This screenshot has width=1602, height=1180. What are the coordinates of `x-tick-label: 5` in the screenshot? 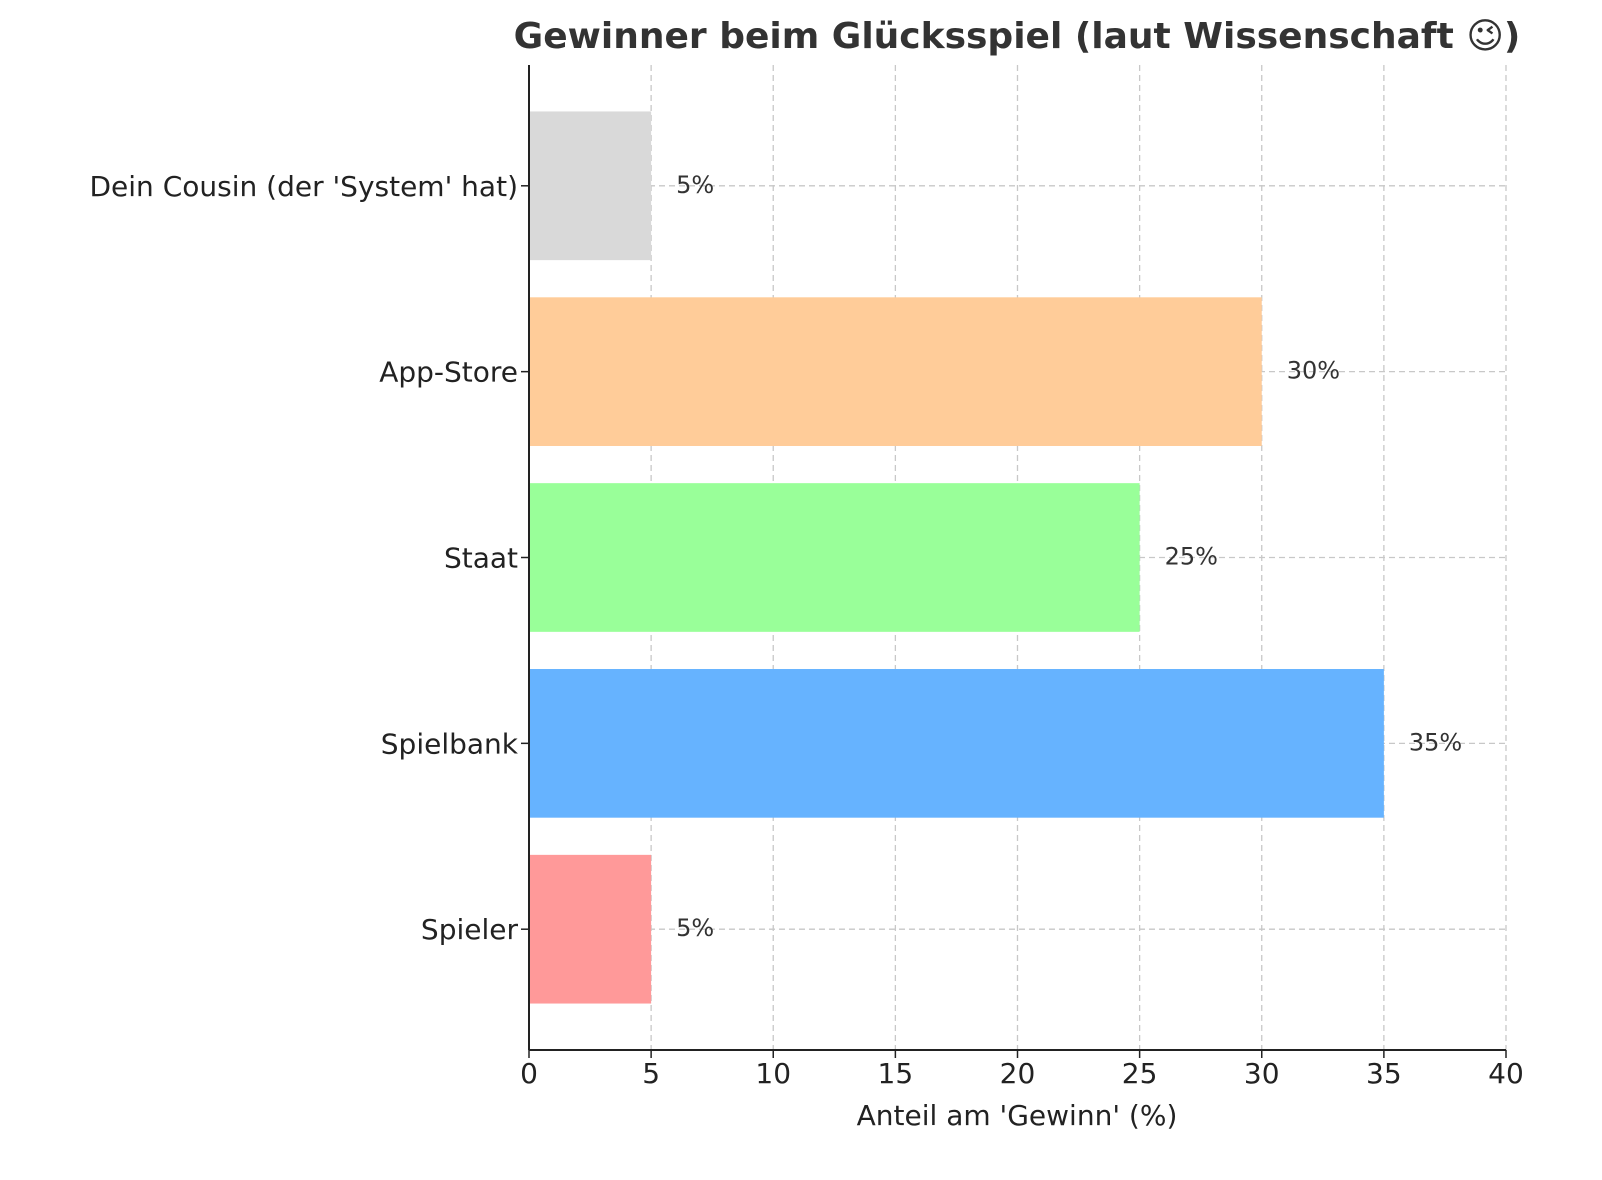 It's located at (651, 1073).